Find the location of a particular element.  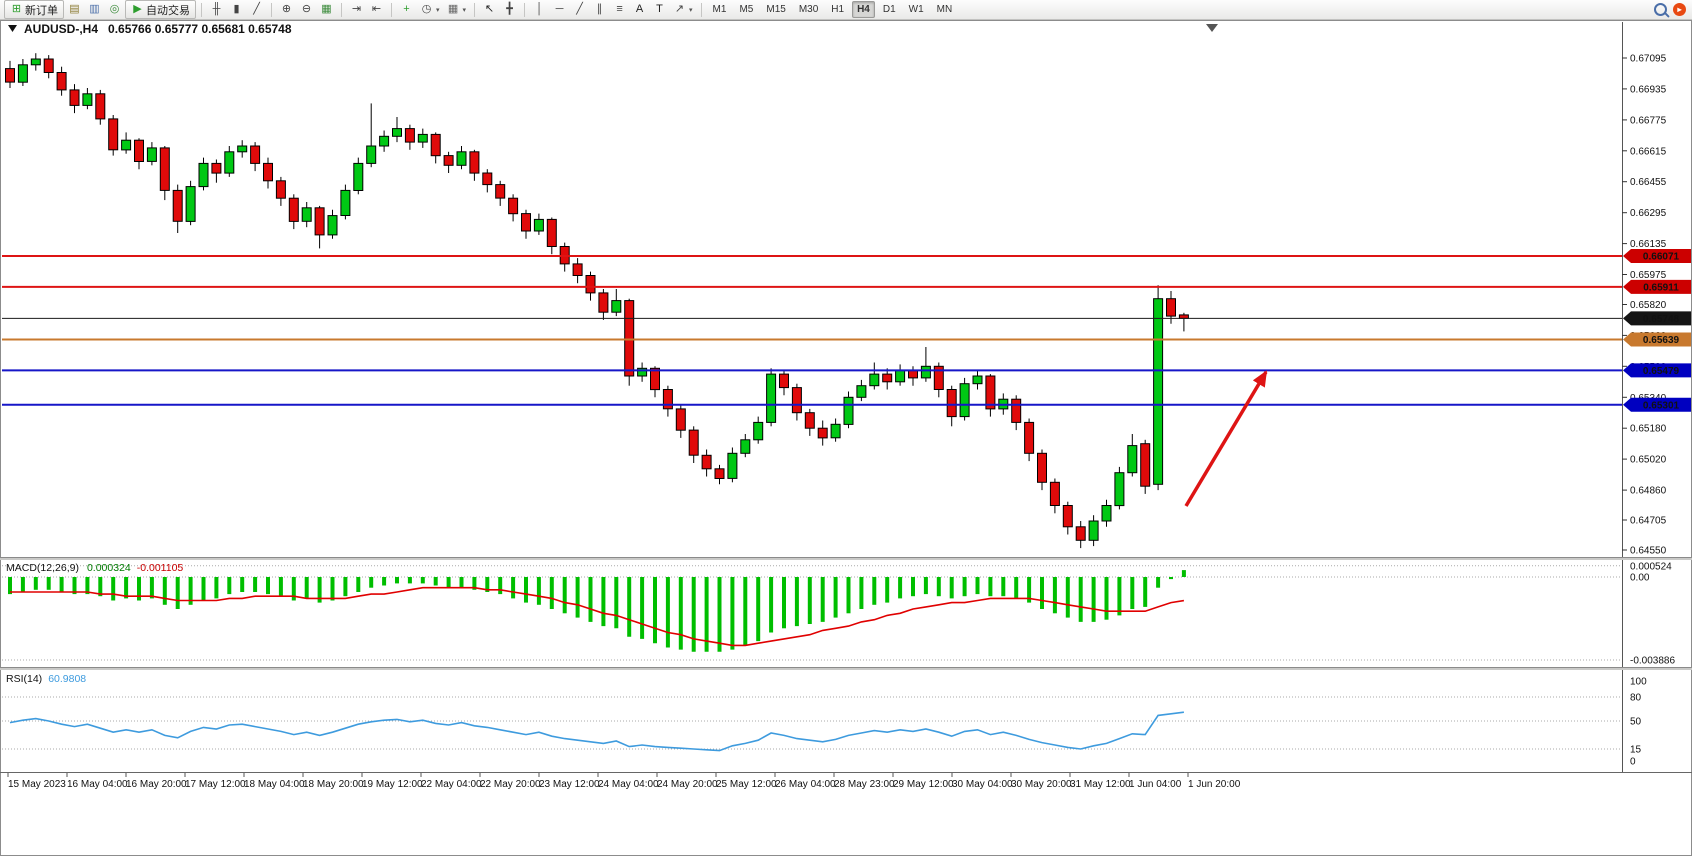

search-icon is located at coordinates (1660, 9).